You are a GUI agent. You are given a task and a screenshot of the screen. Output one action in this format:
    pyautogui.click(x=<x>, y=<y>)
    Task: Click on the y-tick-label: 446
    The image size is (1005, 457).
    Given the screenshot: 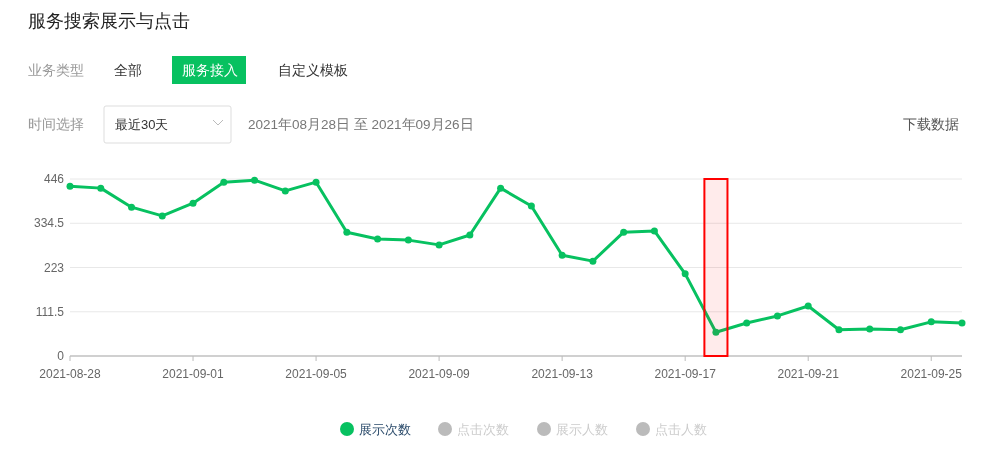 What is the action you would take?
    pyautogui.click(x=54, y=179)
    